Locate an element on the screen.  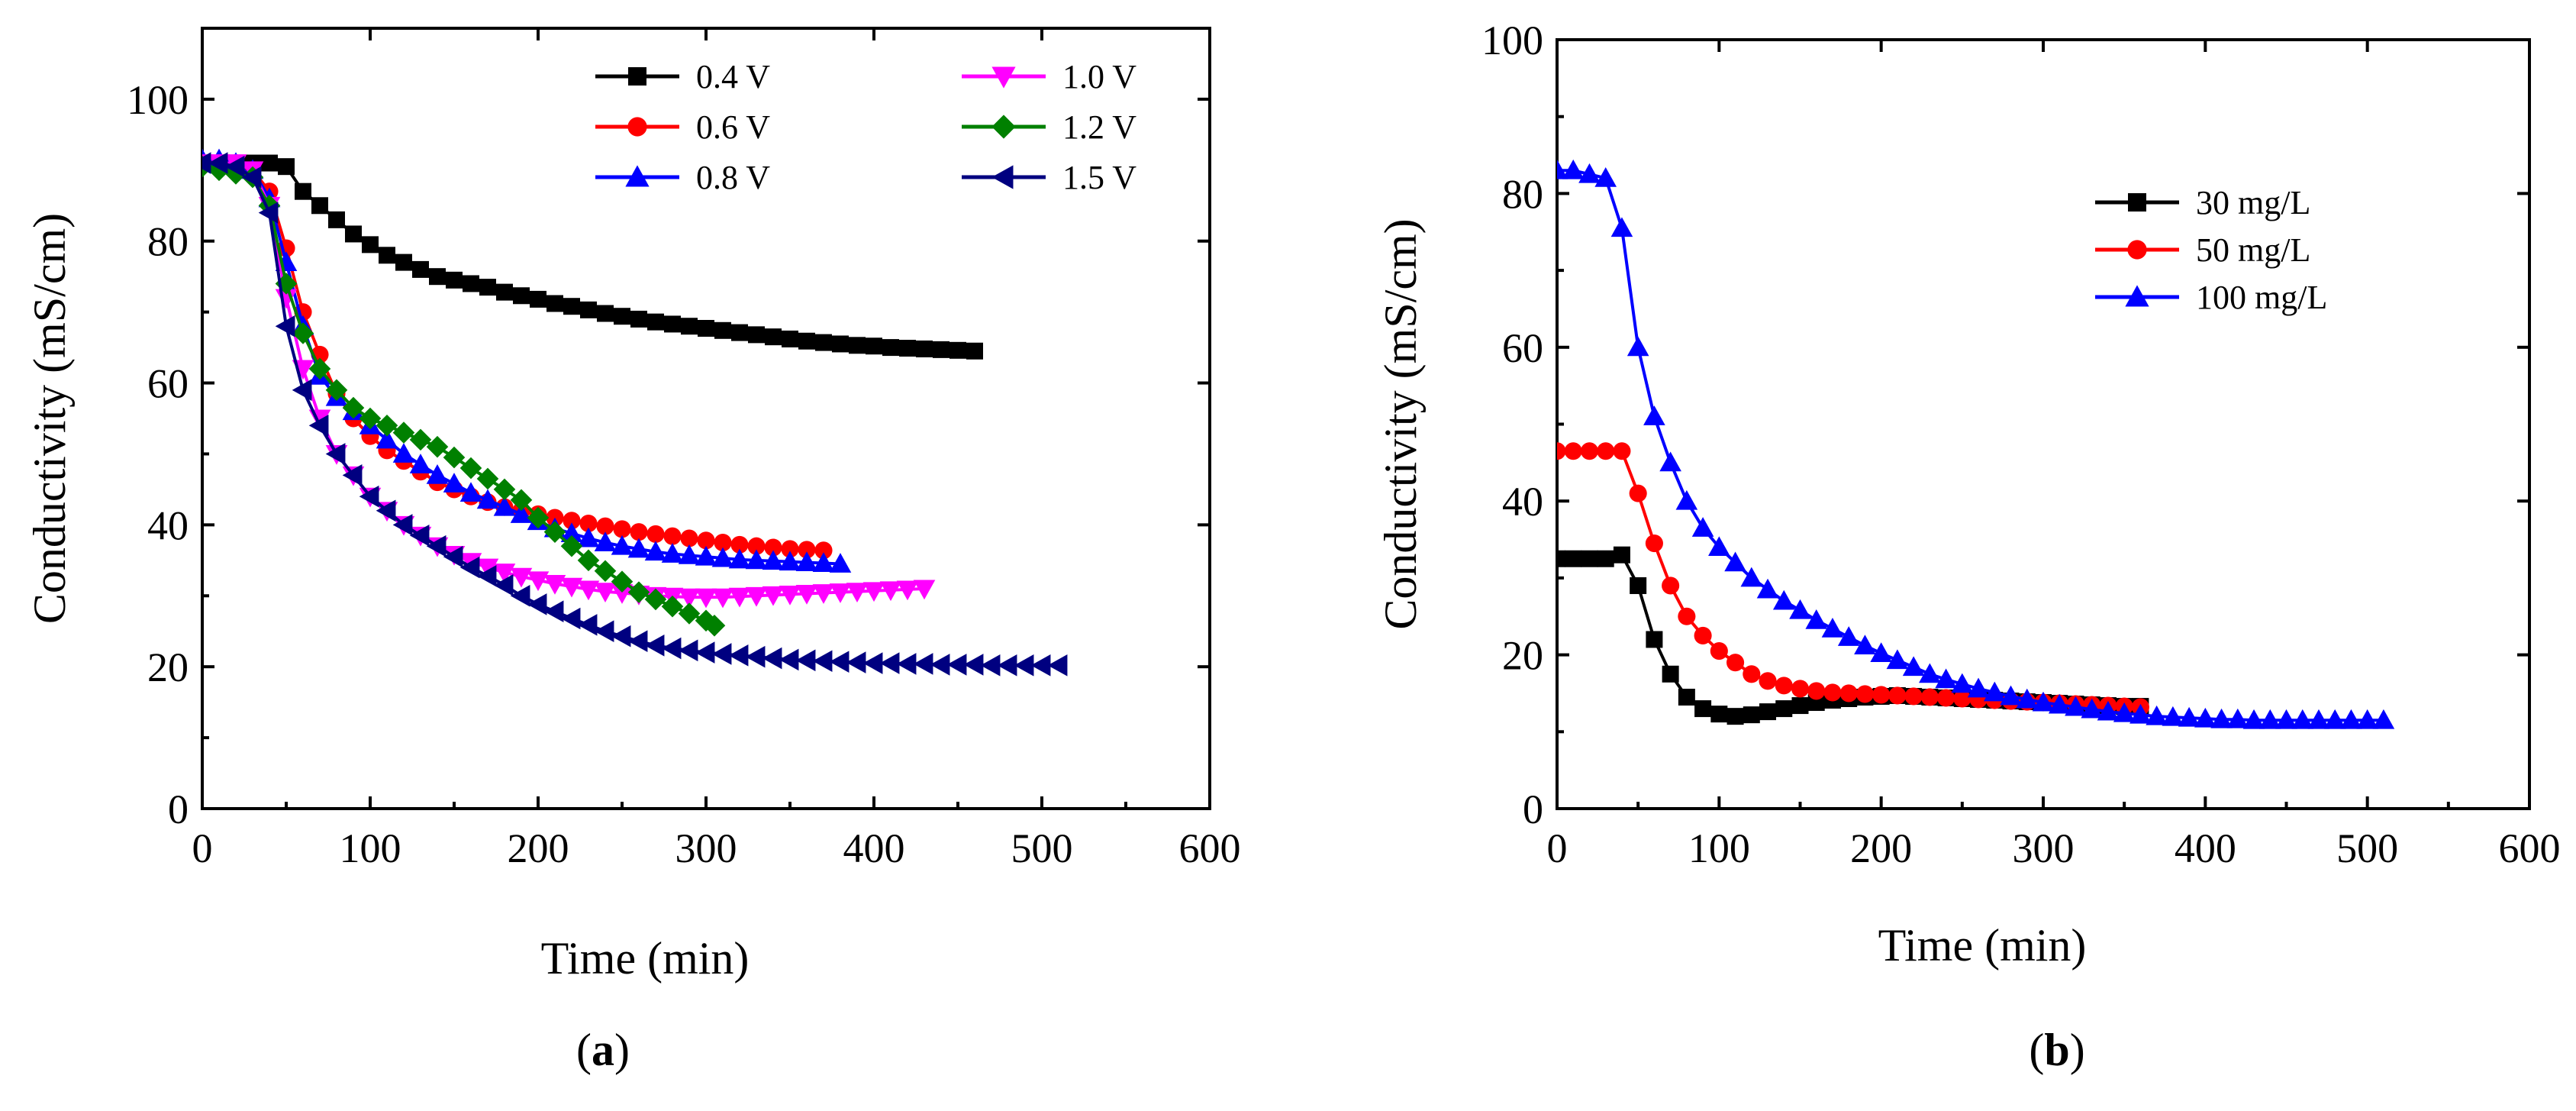
legend-label: 50 mg/L is located at coordinates (2253, 250).